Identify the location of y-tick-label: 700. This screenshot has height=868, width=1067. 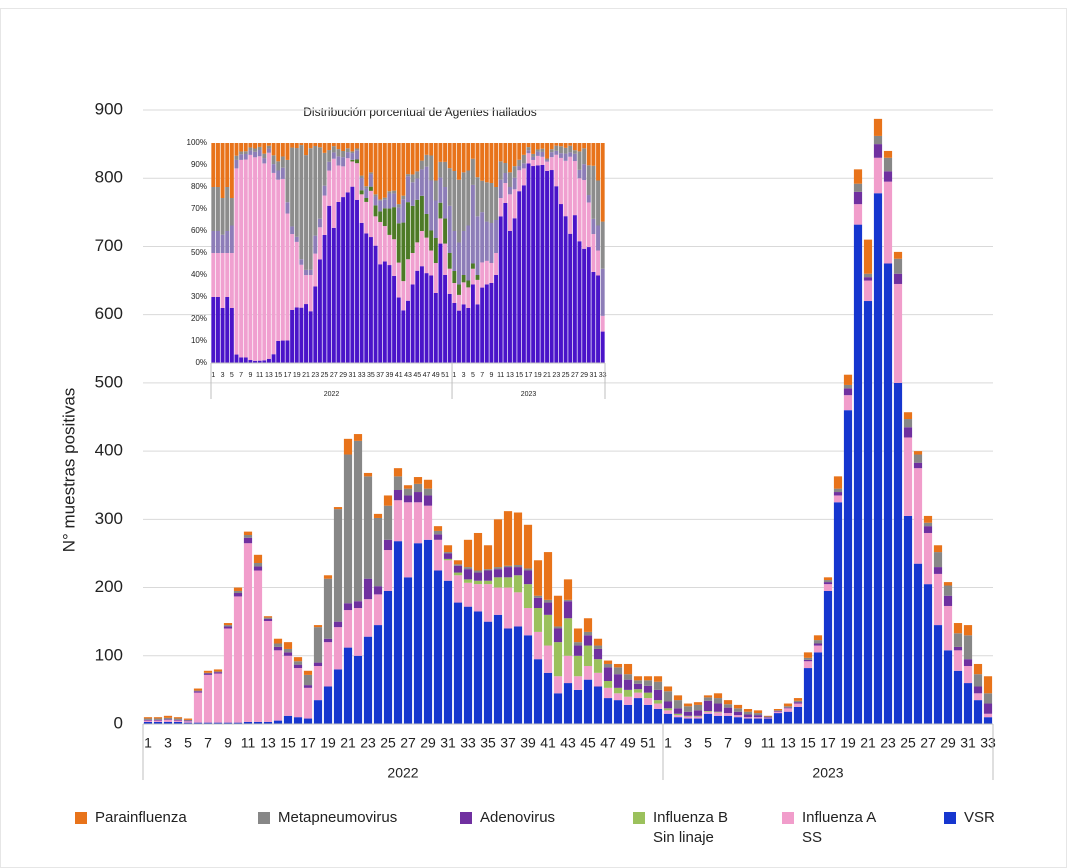
(109, 245).